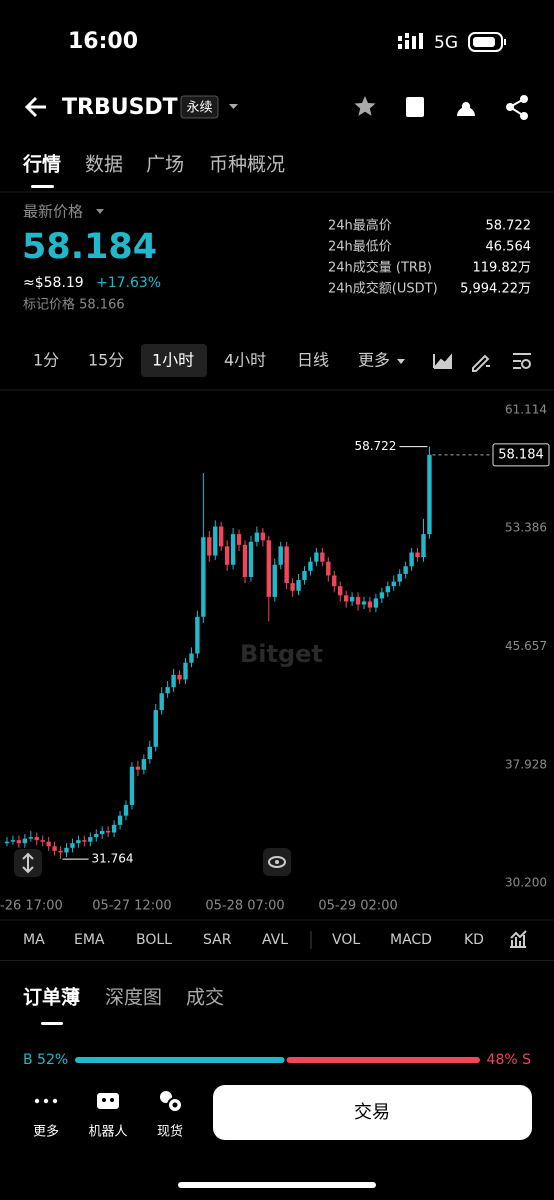 This screenshot has width=554, height=1200. What do you see at coordinates (277, 862) in the screenshot?
I see `visibility-button` at bounding box center [277, 862].